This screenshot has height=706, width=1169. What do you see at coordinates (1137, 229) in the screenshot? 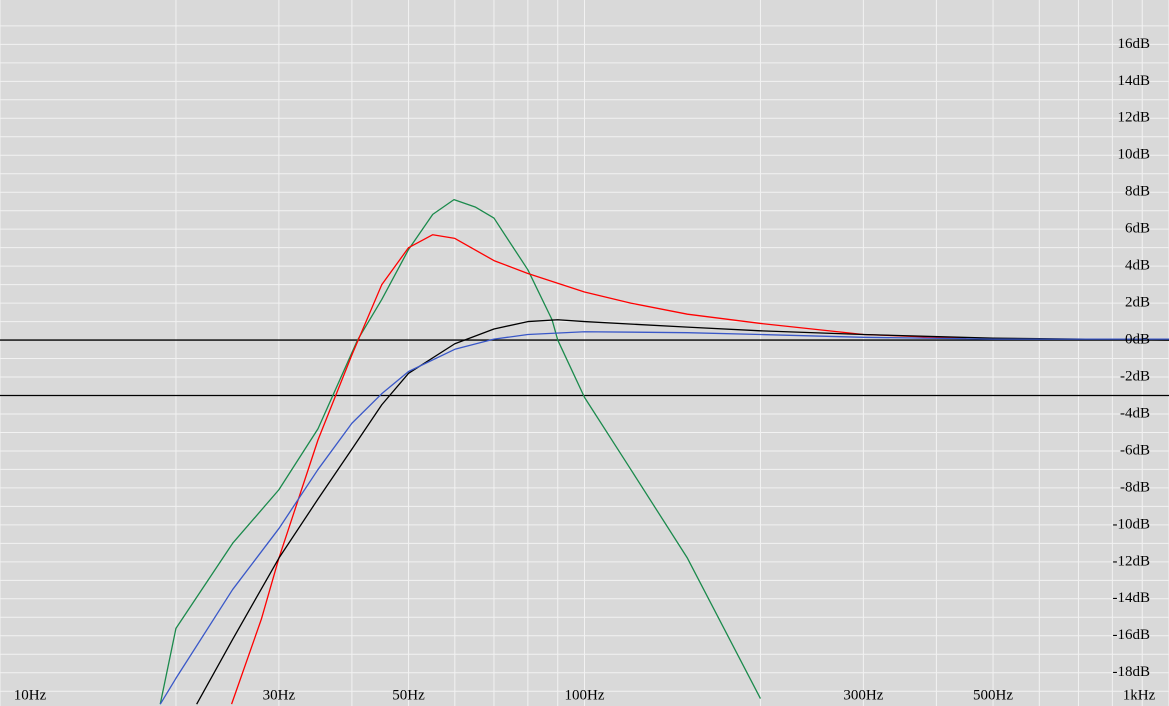
I see `y-tick-label: 6dB` at bounding box center [1137, 229].